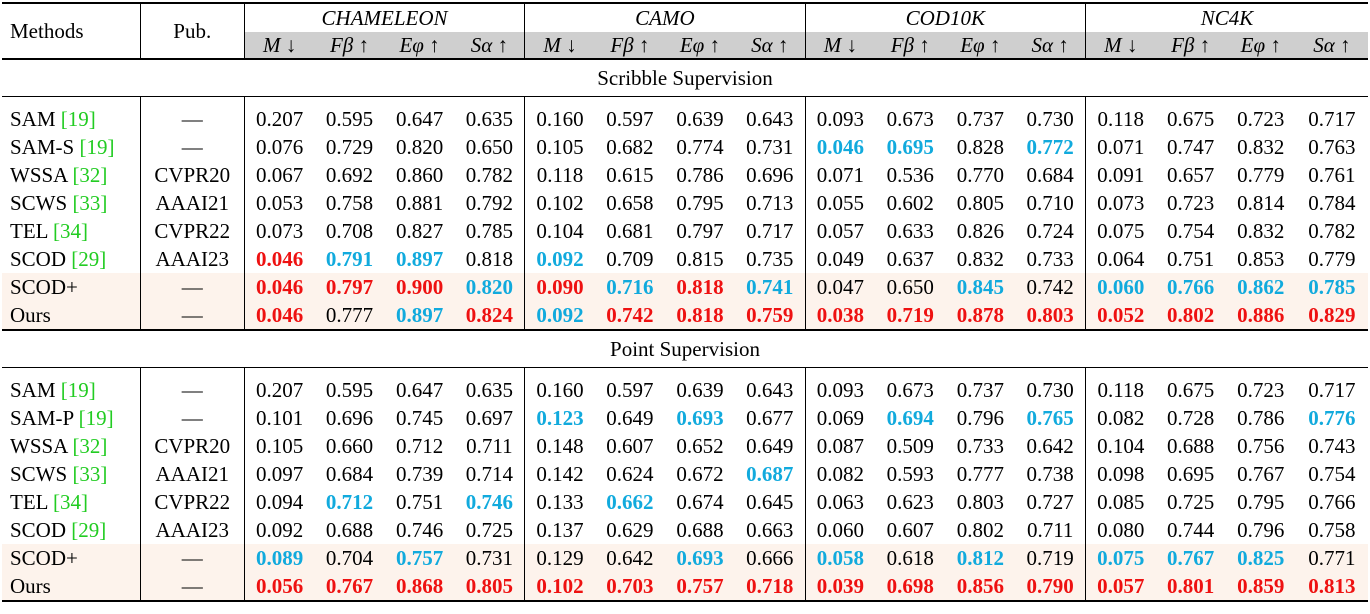 The image size is (1370, 614). I want to click on value-cell: 0.647, so click(419, 119).